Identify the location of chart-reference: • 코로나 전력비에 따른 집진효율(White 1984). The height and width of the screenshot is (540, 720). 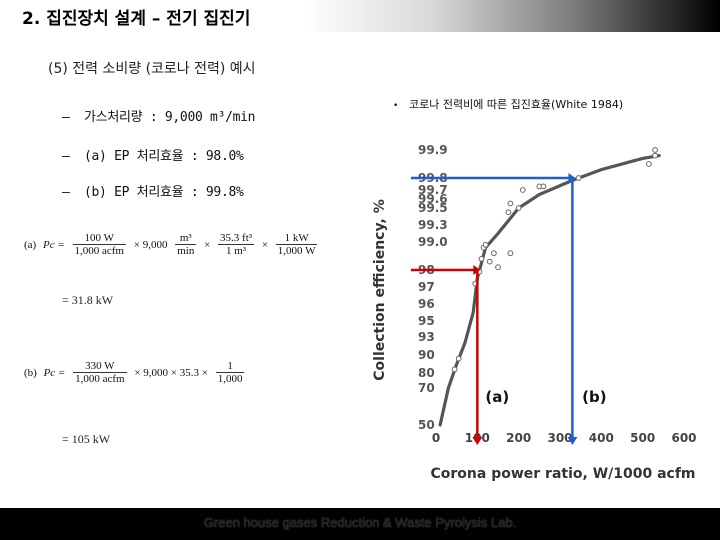
(508, 104).